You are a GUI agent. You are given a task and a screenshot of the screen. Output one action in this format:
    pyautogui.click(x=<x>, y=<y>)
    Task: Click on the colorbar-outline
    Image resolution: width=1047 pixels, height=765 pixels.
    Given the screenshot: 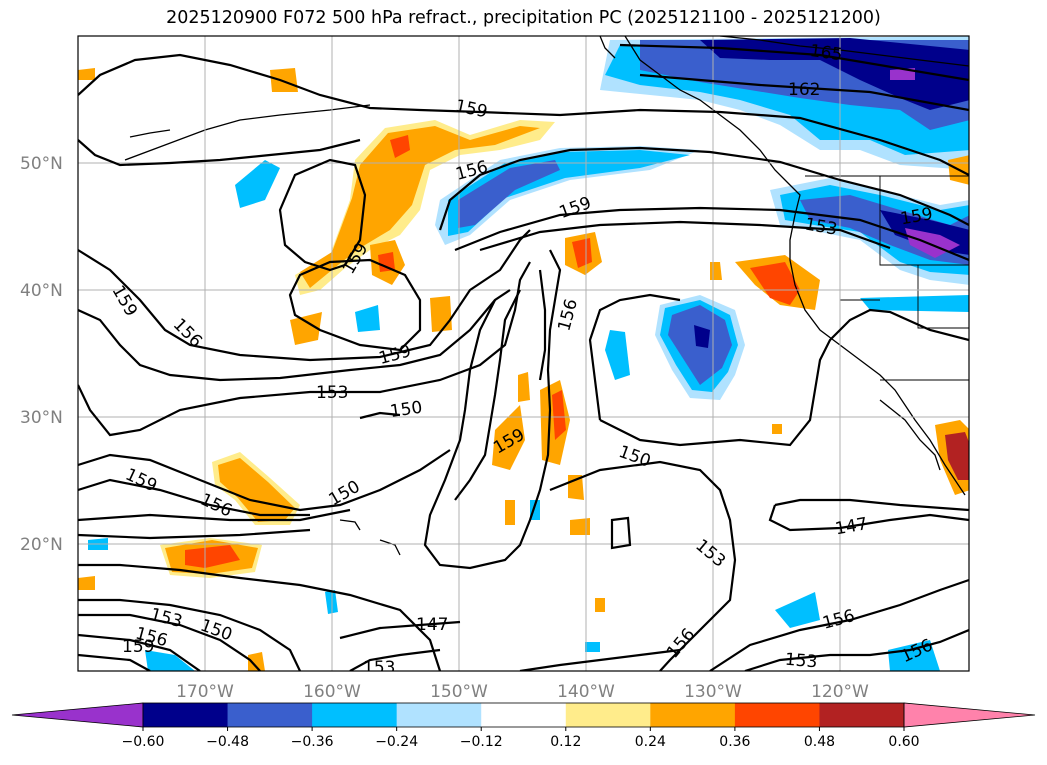 What is the action you would take?
    pyautogui.click(x=523, y=715)
    